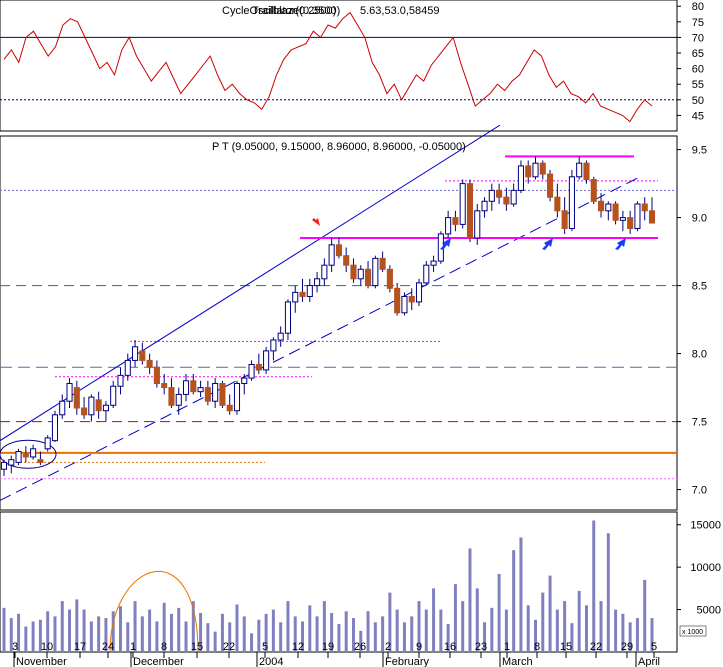 The image size is (723, 667). I want to click on blue-arrow-up-icon, so click(620, 244).